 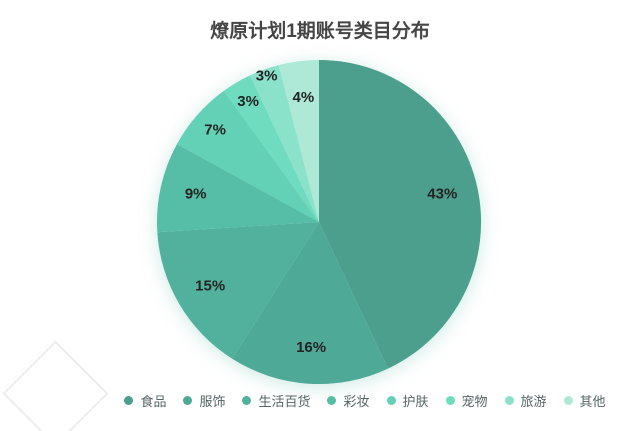 I want to click on slice-label: 7%, so click(x=215, y=129).